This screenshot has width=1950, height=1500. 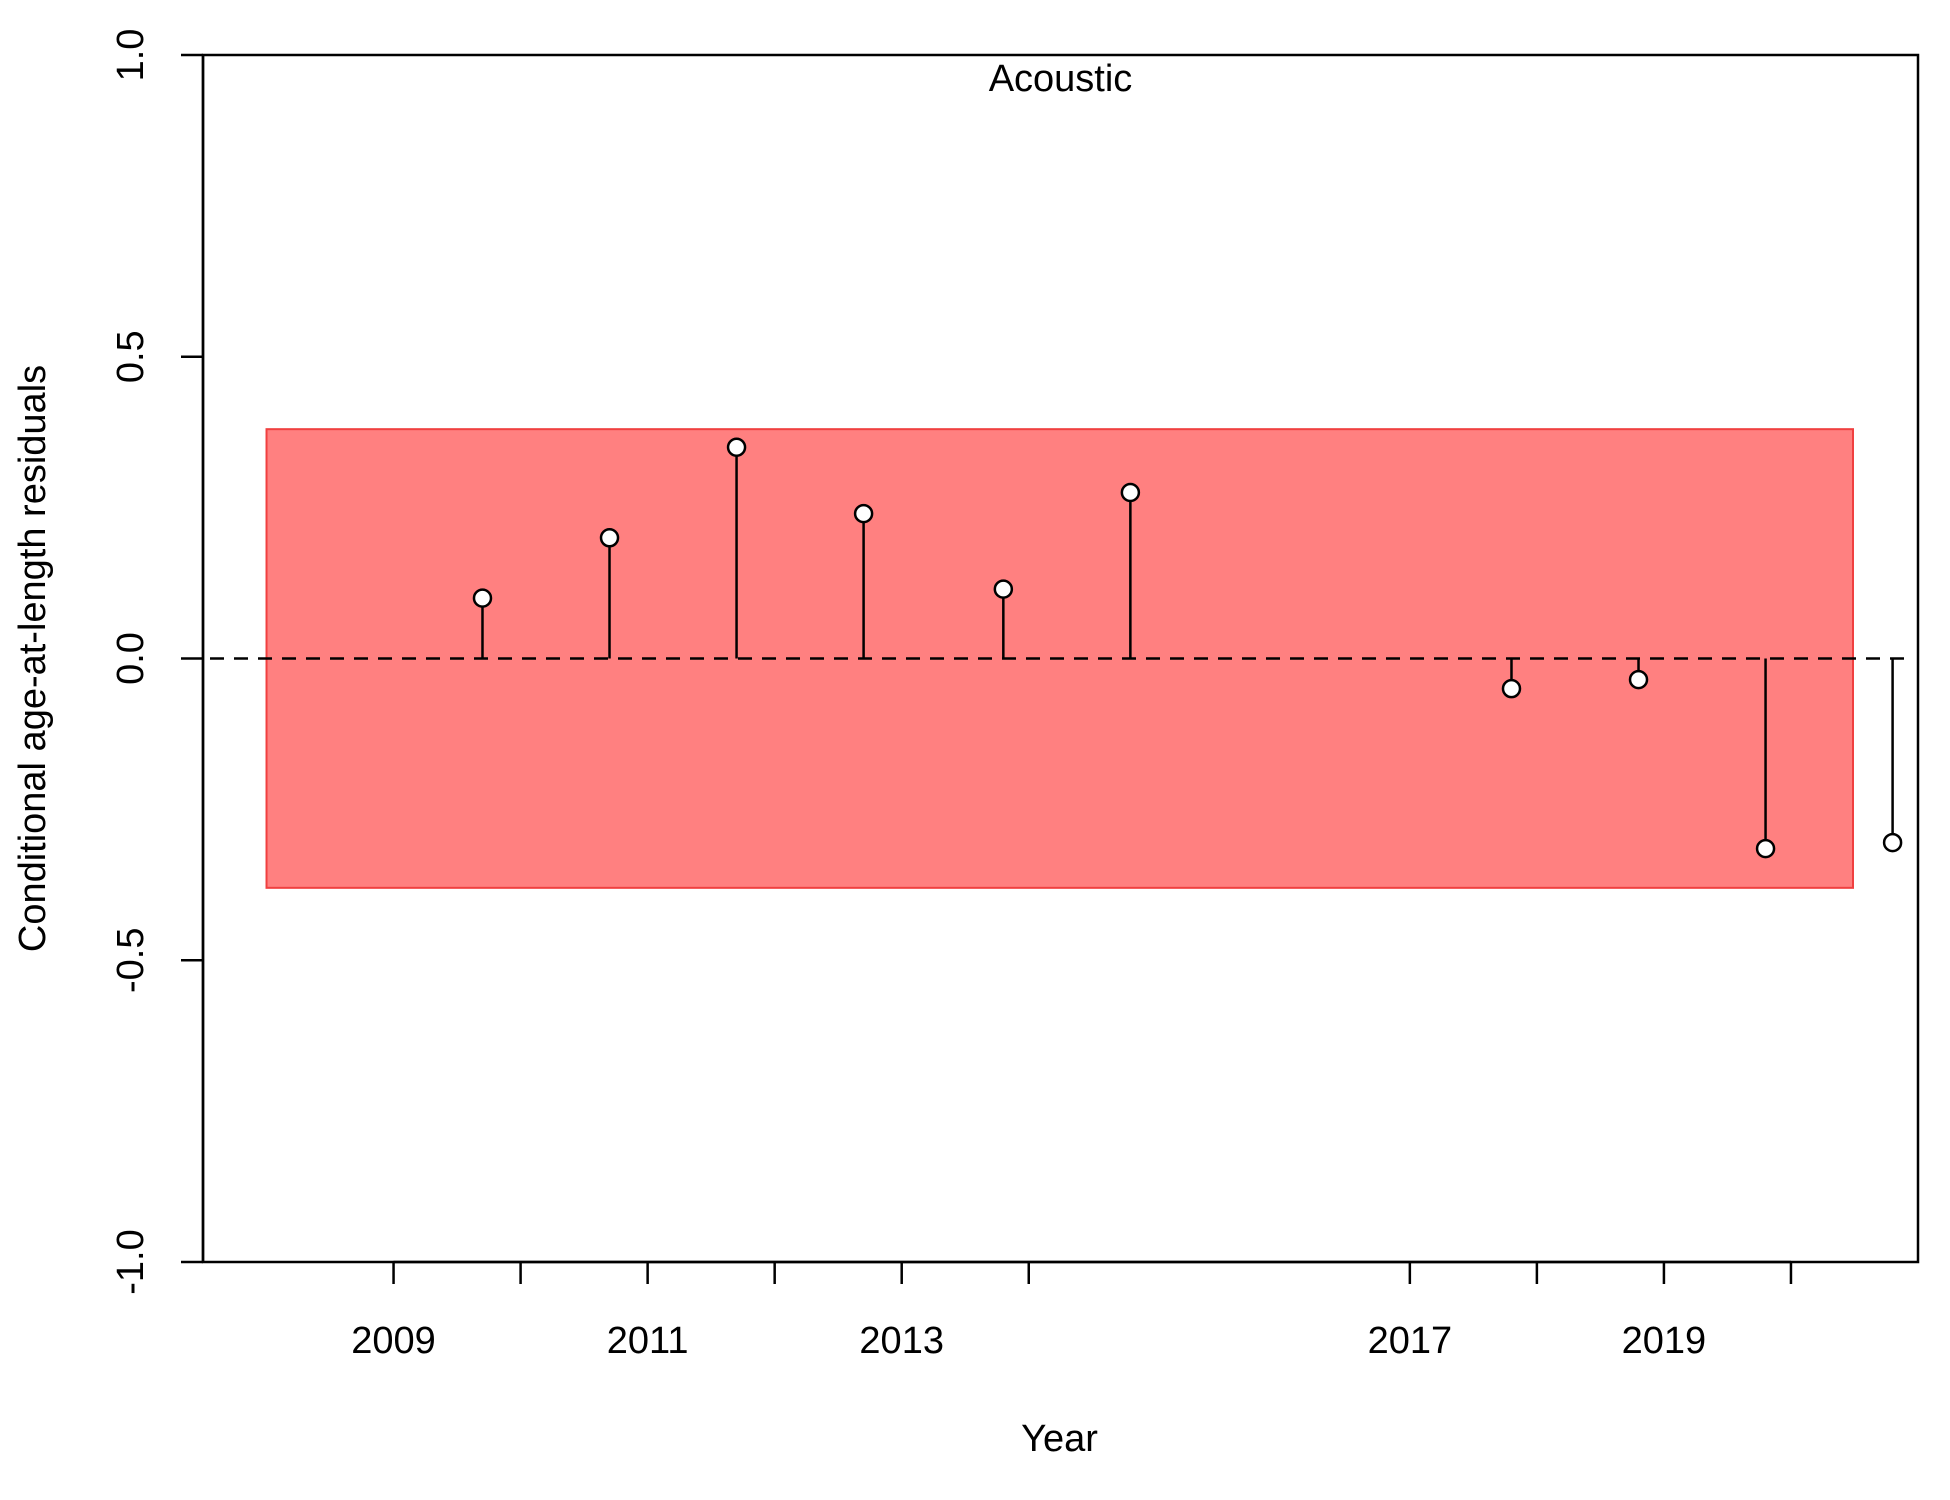 I want to click on y-axis: -1.0 -0.5 0.0 0.5 1.0, so click(x=157, y=662).